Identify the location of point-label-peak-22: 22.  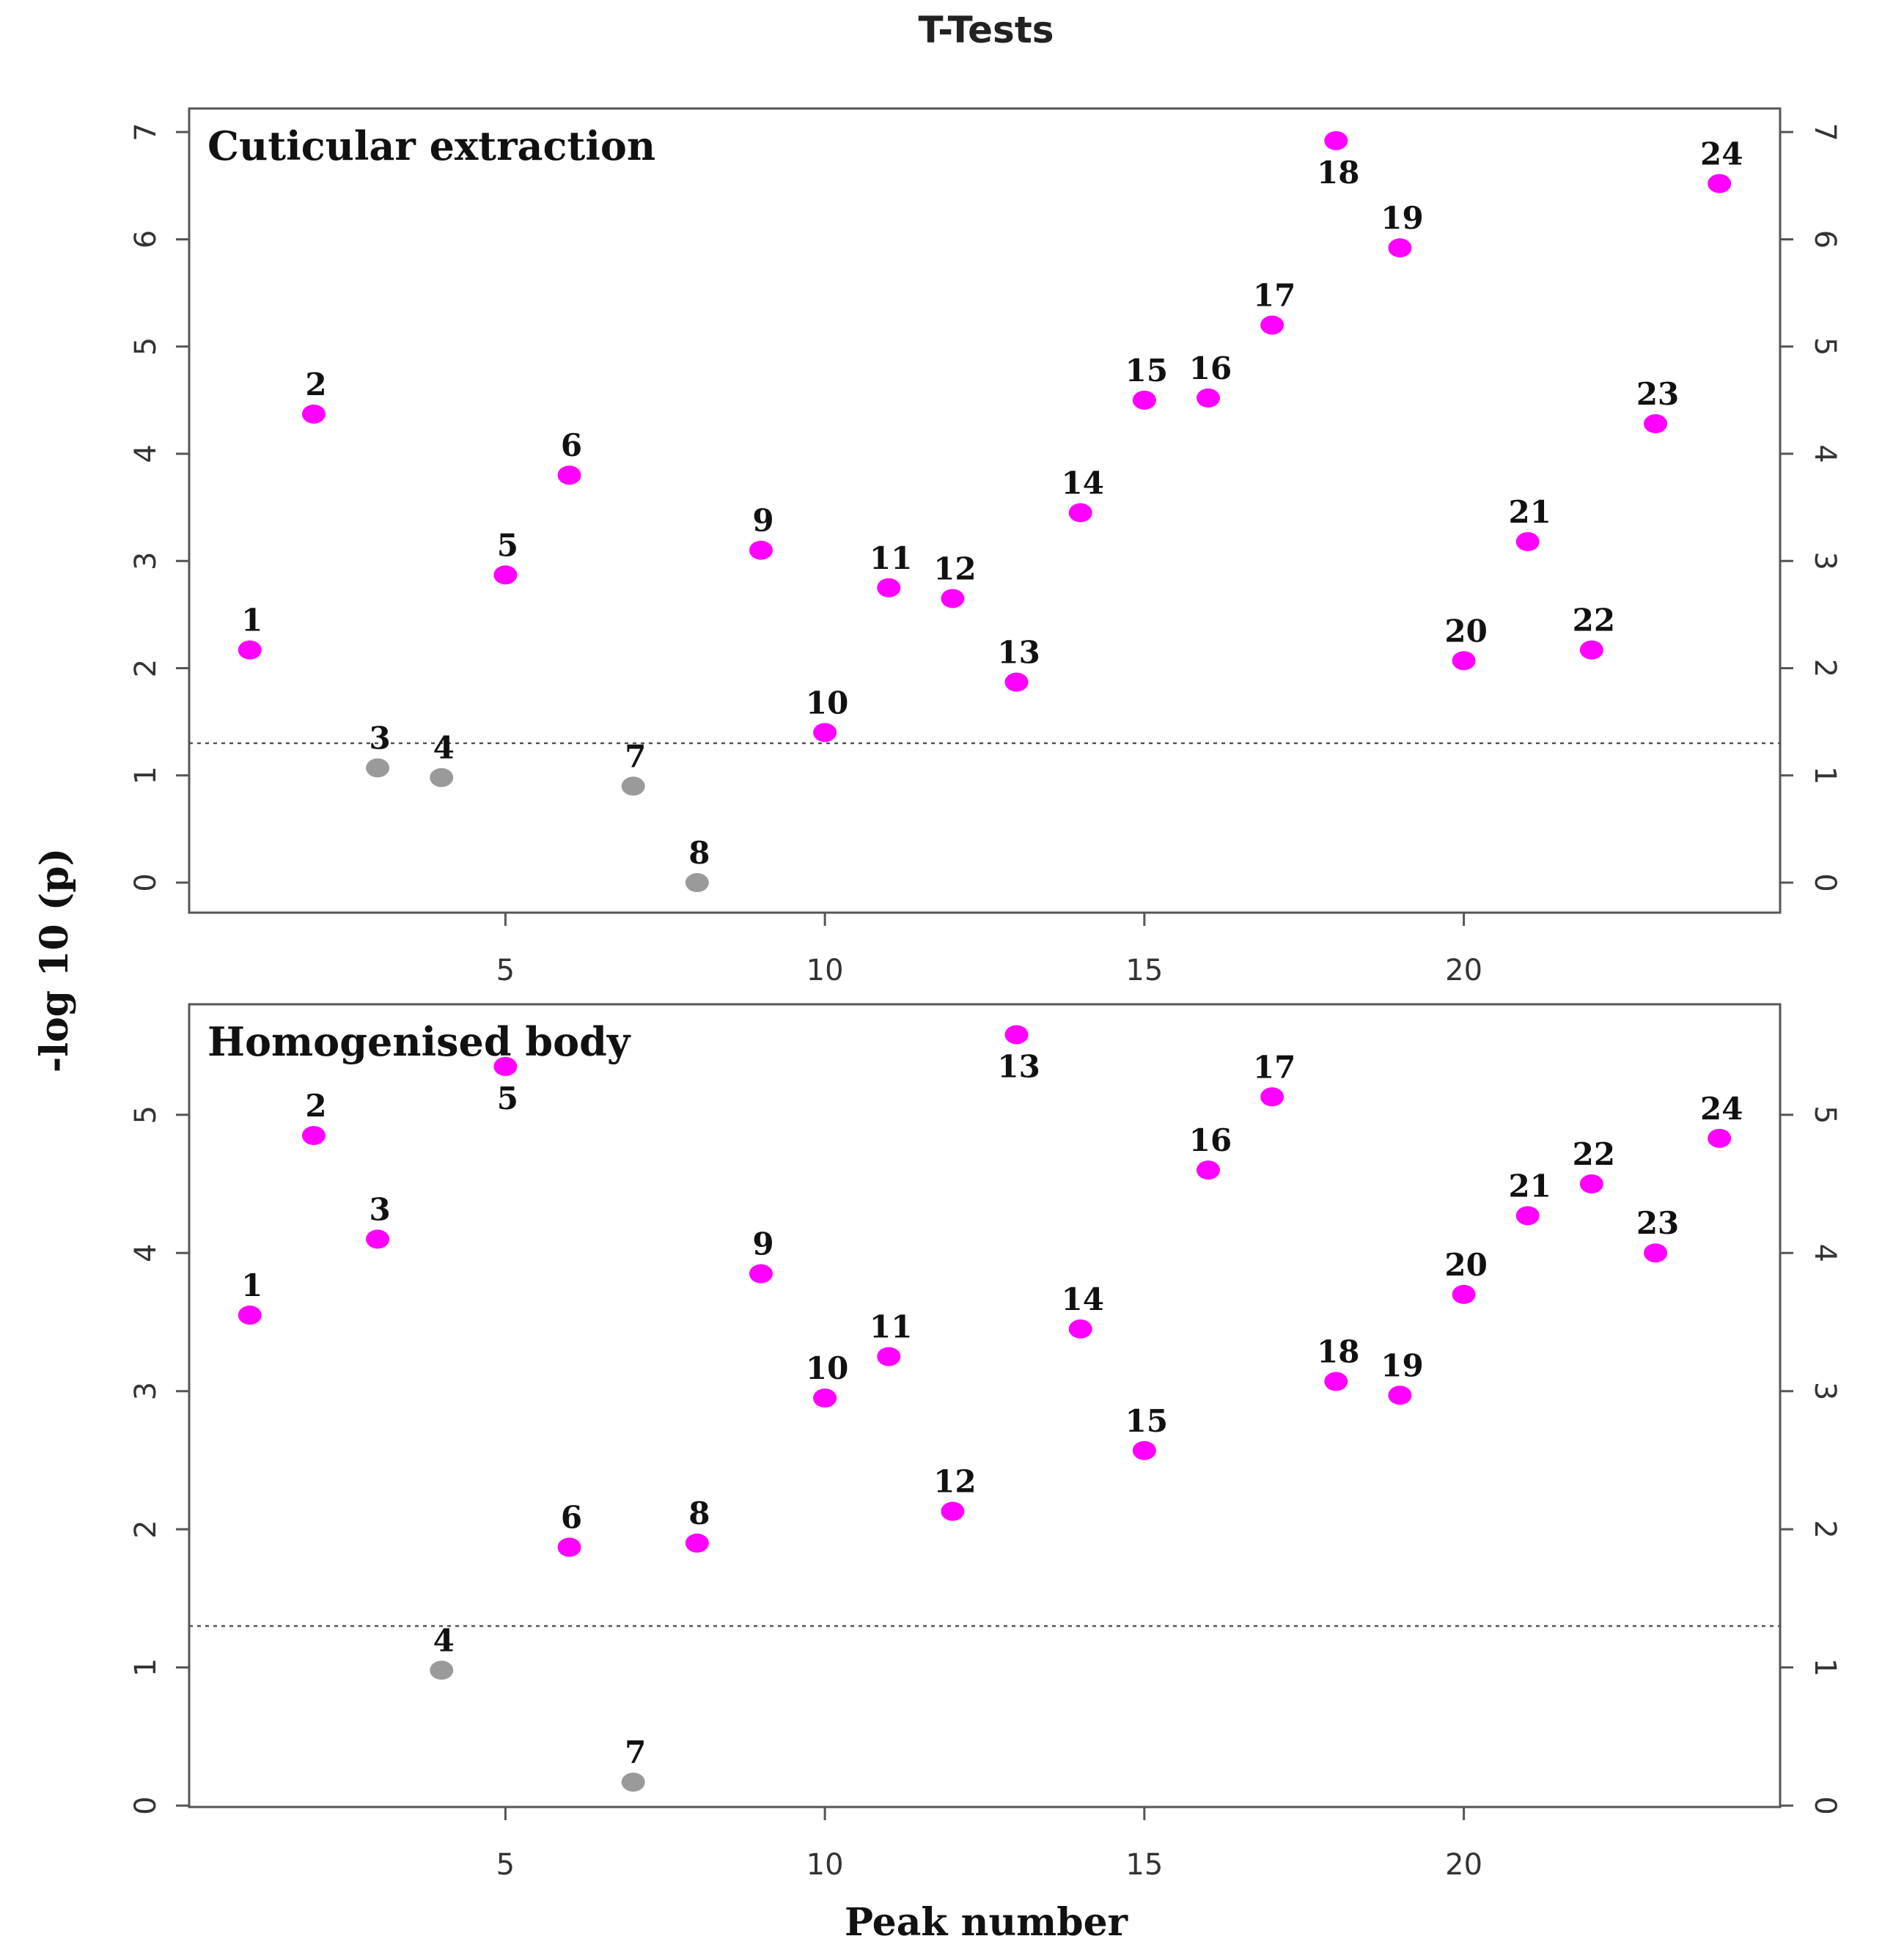
(1594, 1154).